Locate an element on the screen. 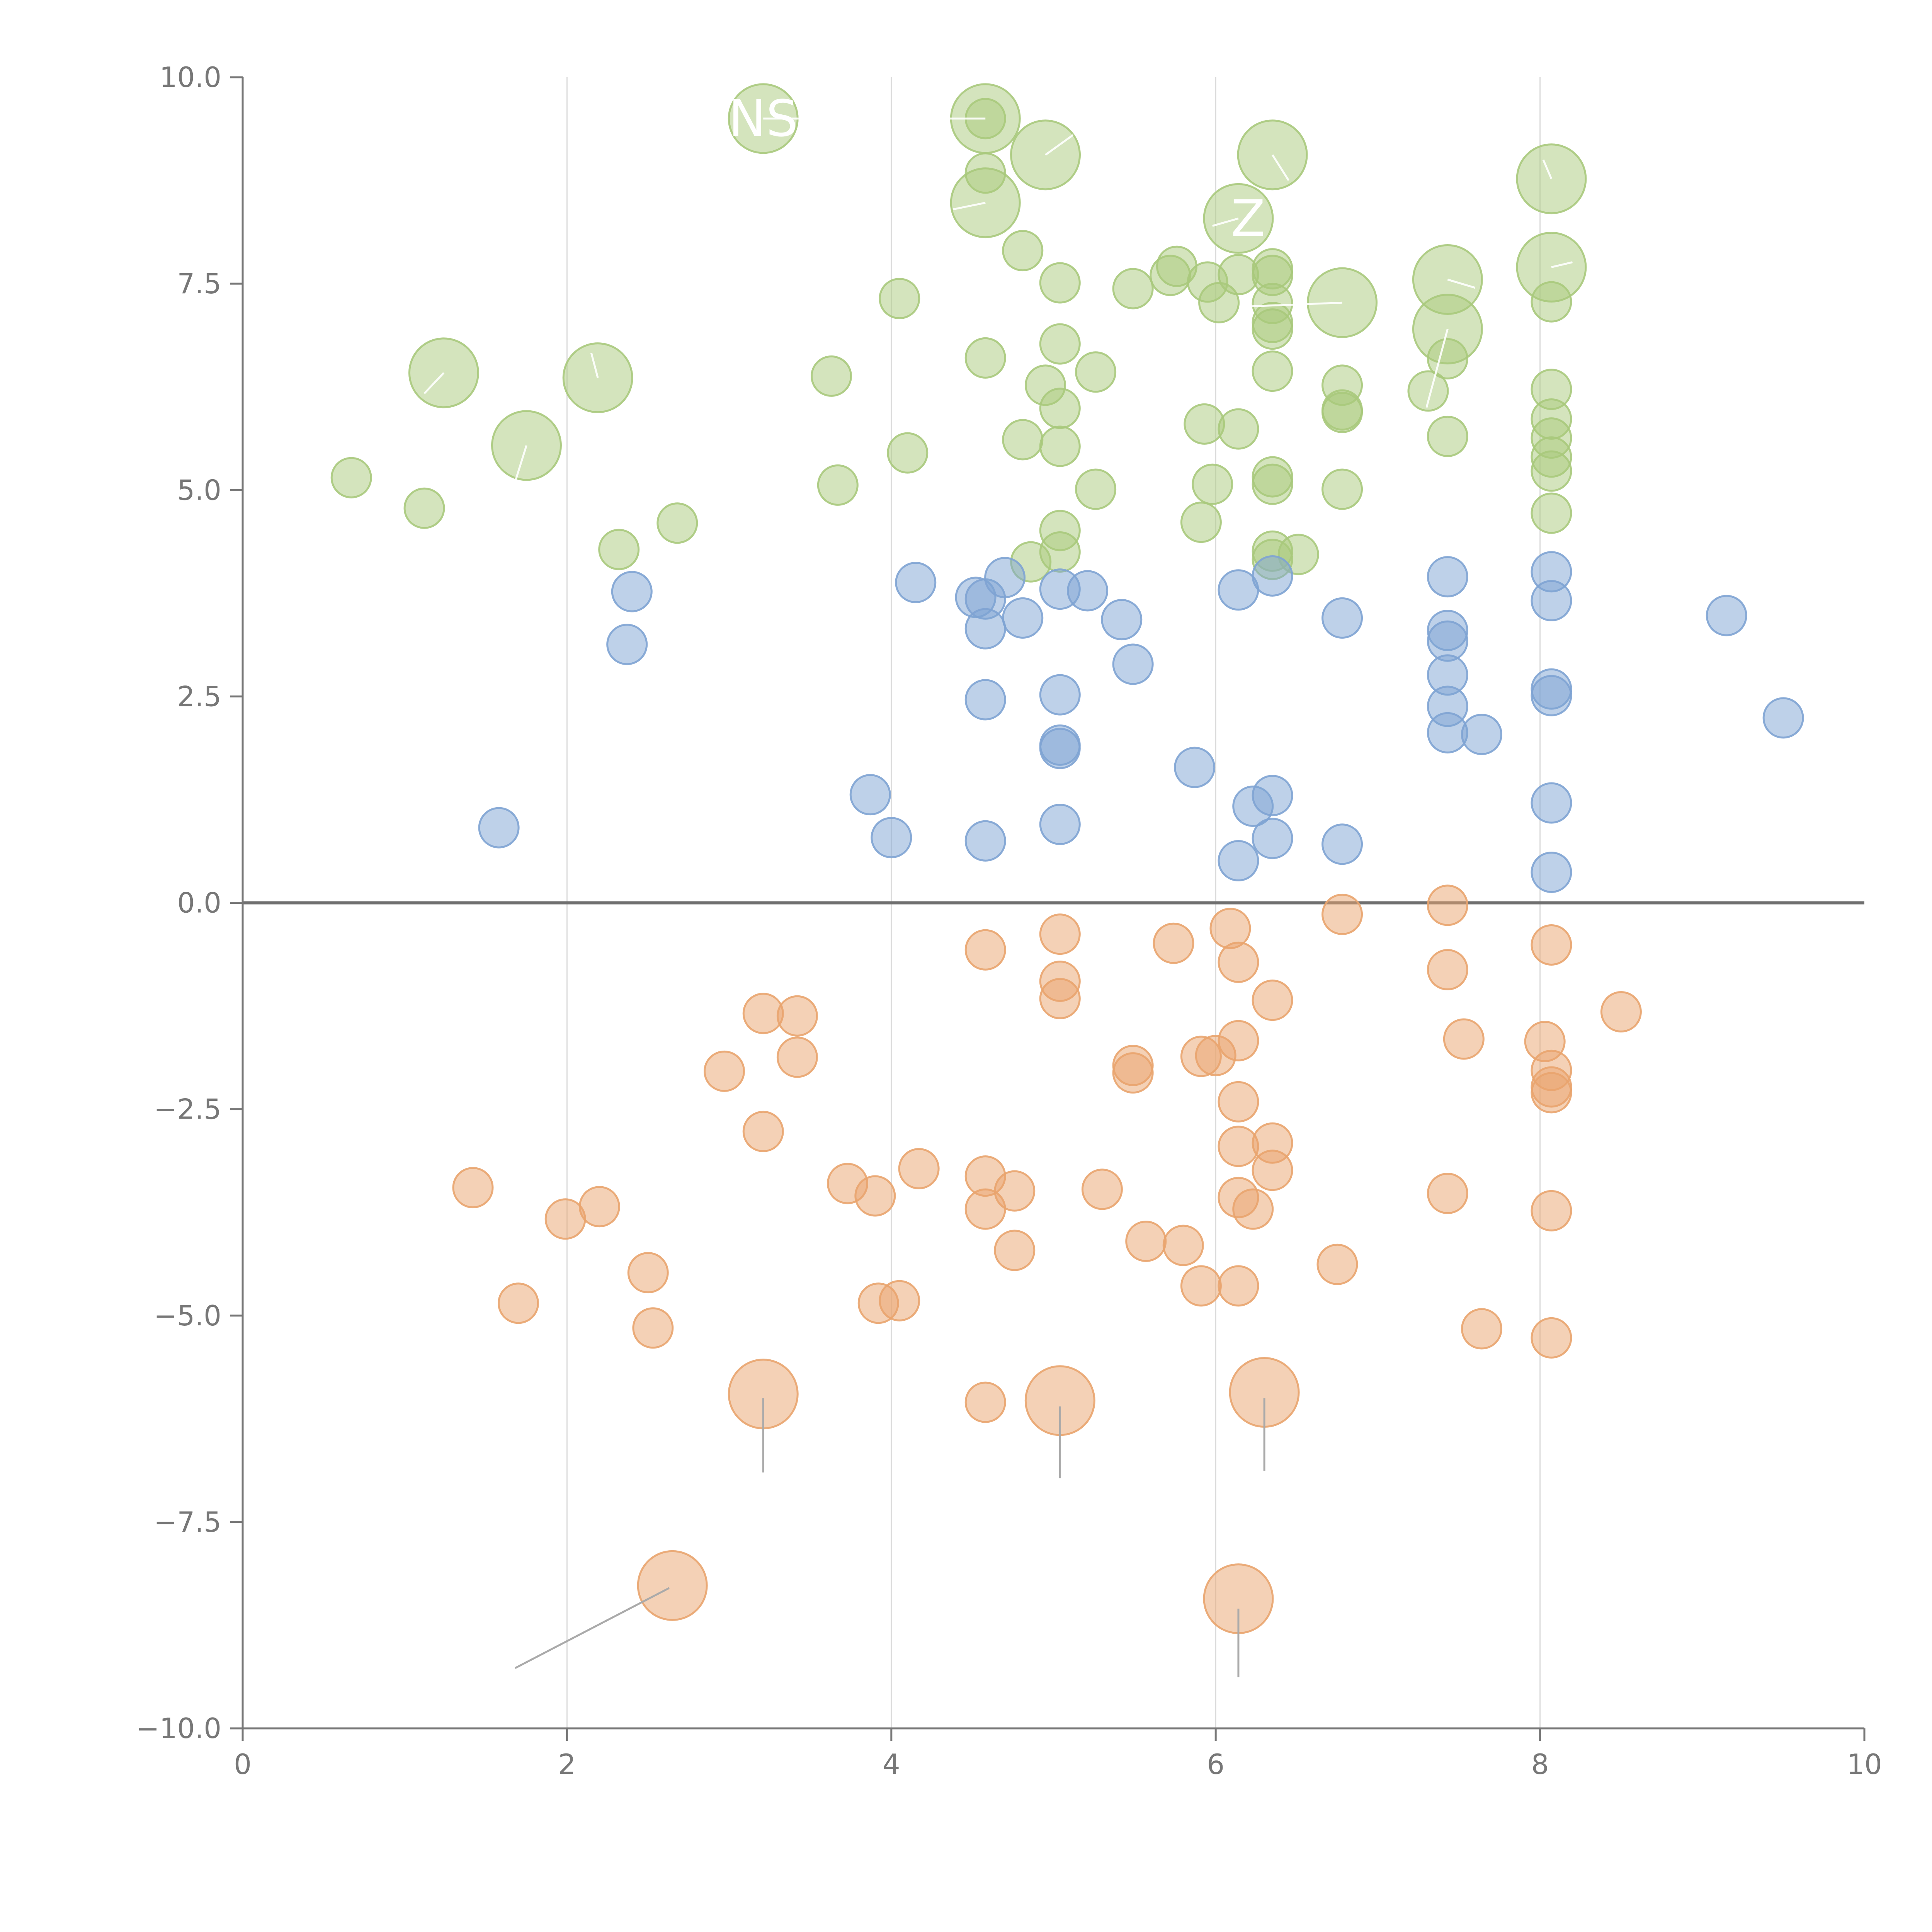 This screenshot has height=1932, width=1932. y-tick-label: 0.0 is located at coordinates (199, 903).